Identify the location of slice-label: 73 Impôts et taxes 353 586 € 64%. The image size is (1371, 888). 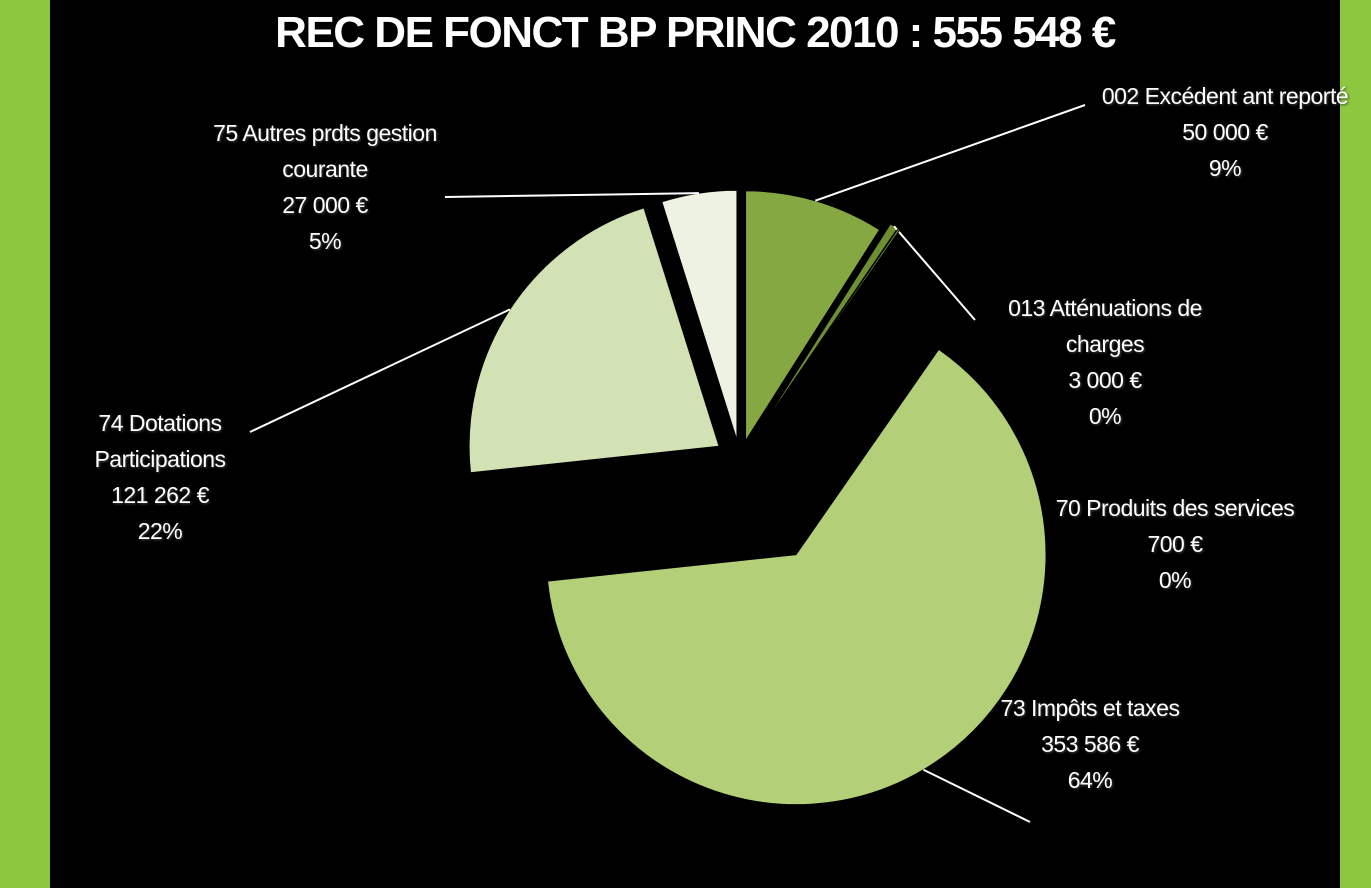
(1090, 744).